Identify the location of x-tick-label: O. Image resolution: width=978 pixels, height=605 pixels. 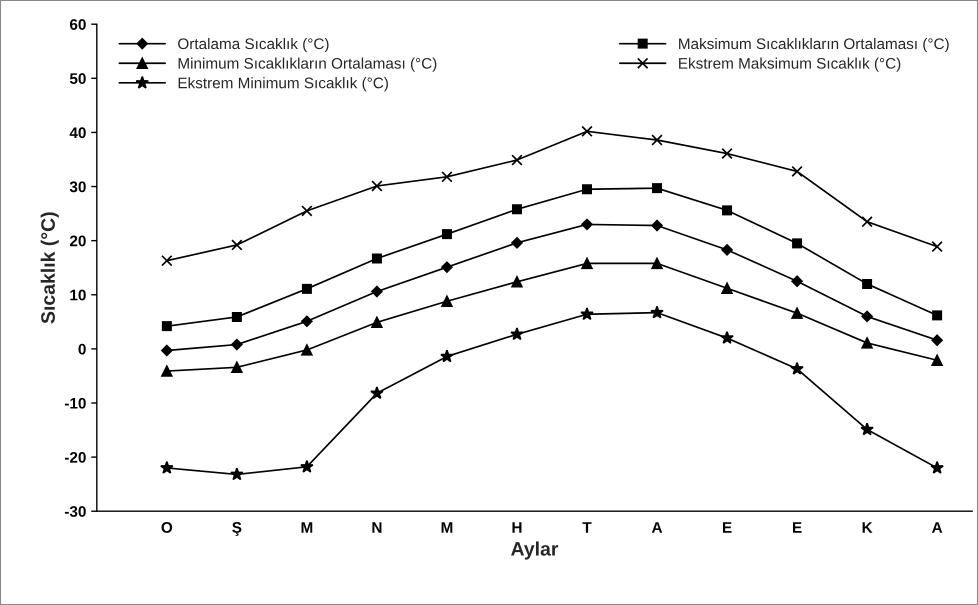
(167, 527).